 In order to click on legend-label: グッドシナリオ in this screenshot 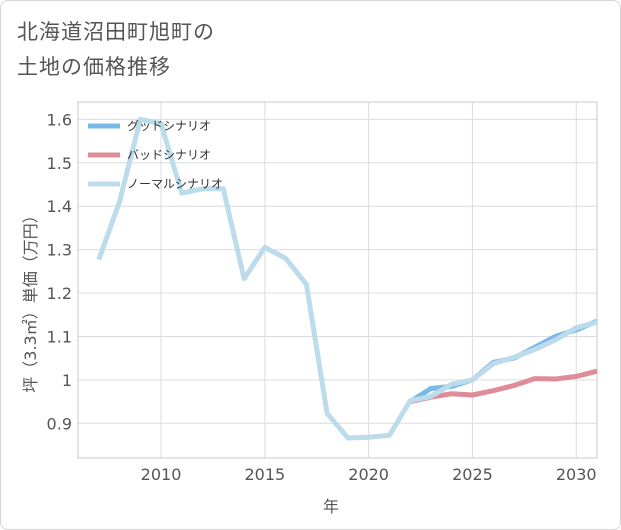, I will do `click(169, 126)`.